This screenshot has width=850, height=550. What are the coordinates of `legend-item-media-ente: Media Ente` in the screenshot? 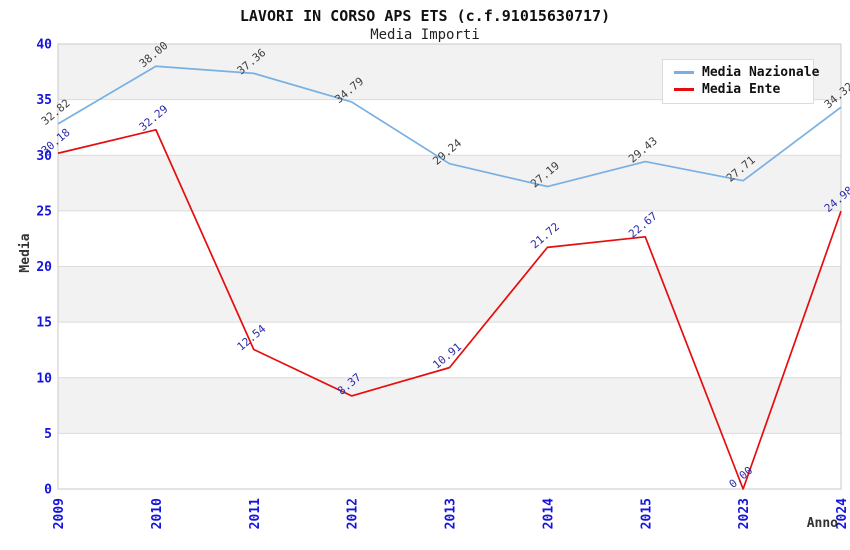 It's located at (738, 89).